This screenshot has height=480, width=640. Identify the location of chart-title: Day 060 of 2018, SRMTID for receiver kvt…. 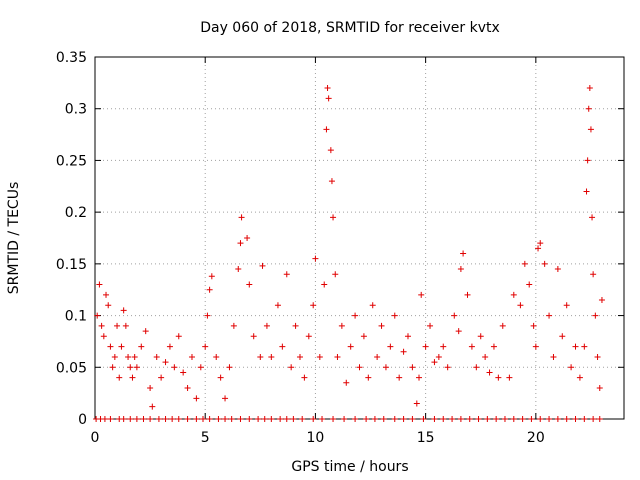
(350, 28).